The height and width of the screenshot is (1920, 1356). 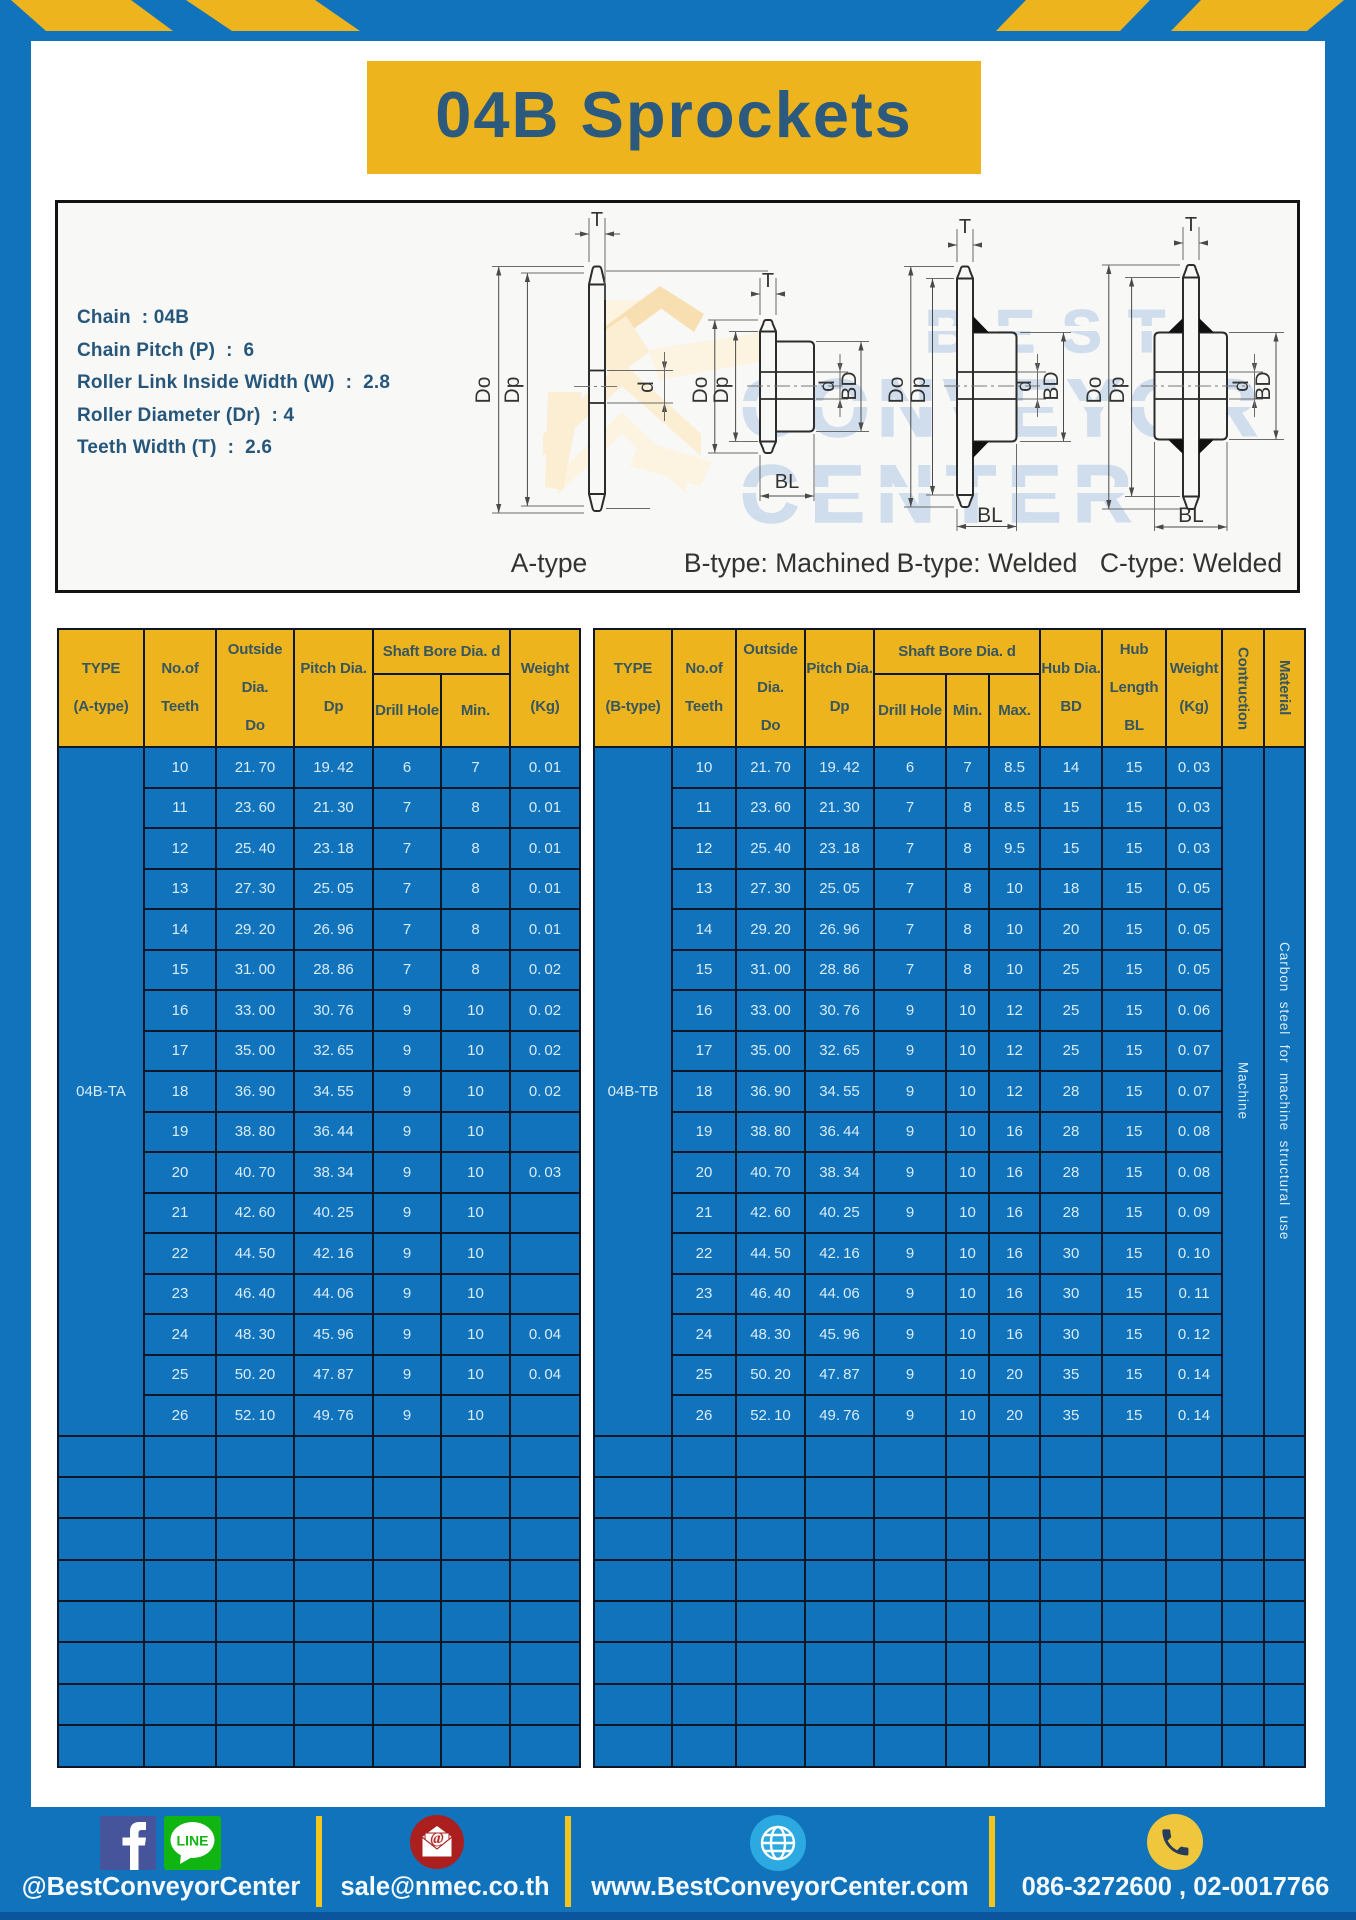 What do you see at coordinates (787, 563) in the screenshot?
I see `svg-text: B-type: Machined` at bounding box center [787, 563].